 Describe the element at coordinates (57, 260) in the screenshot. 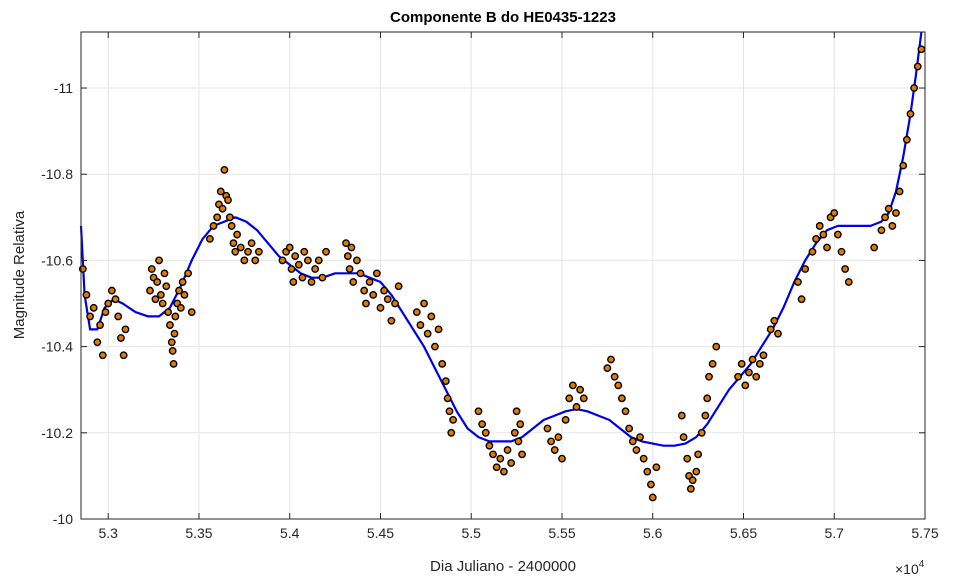

I see `y-tick-label: -10.6` at that location.